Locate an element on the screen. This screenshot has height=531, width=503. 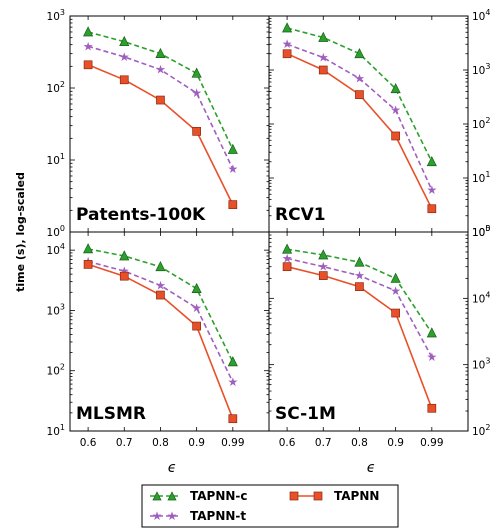
data-point-mlsmr-tapnn-t-1: ★ is located at coordinates (124, 271).